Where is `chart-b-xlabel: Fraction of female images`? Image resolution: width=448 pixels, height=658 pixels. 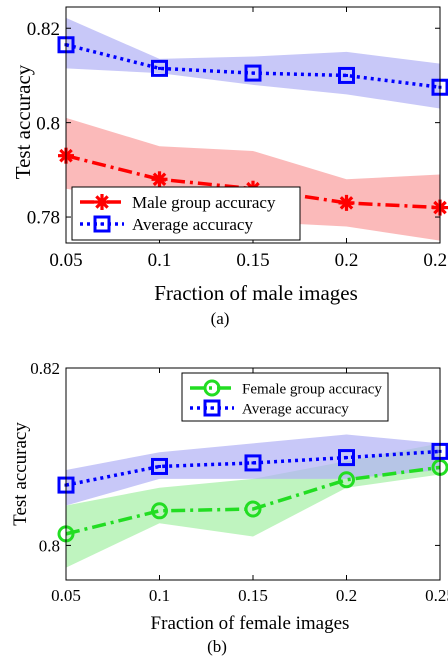 chart-b-xlabel: Fraction of female images is located at coordinates (250, 623).